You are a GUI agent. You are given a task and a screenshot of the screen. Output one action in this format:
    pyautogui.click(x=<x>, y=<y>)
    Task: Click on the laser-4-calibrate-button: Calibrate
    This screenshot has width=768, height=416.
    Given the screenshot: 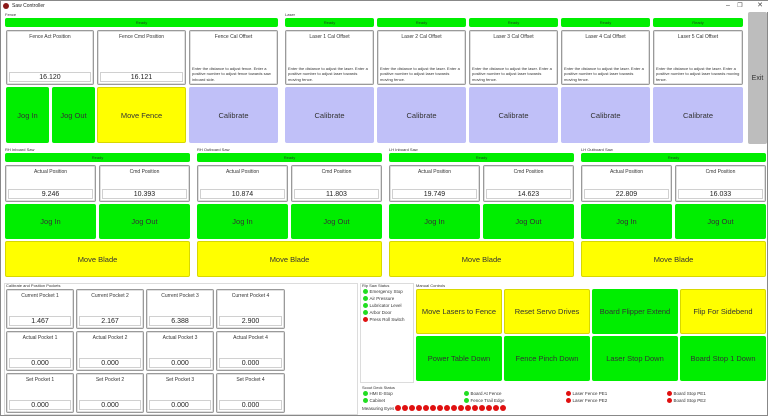 What is the action you would take?
    pyautogui.click(x=605, y=115)
    